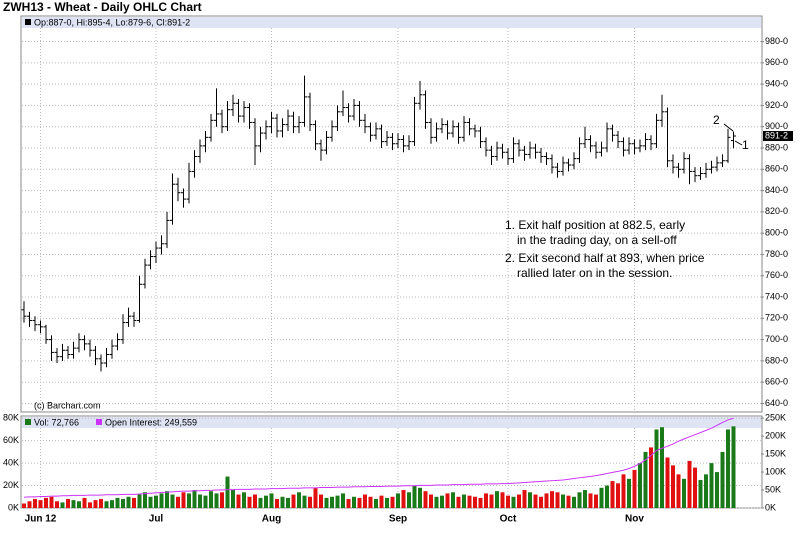 Image resolution: width=800 pixels, height=544 pixels. Describe the element at coordinates (716, 120) in the screenshot. I see `marker-label: 2` at that location.